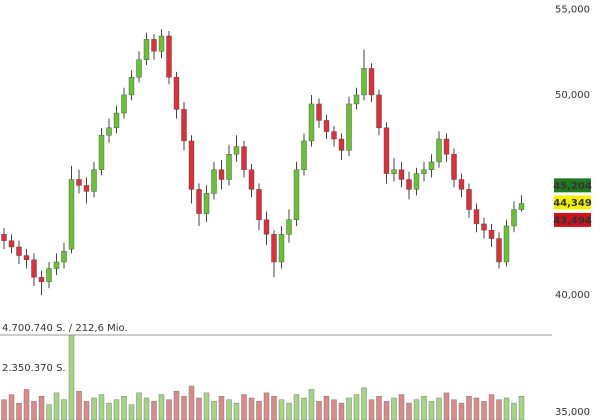 The image size is (600, 420). What do you see at coordinates (65, 328) in the screenshot?
I see `volume-tick-label: 4.700.740 S. / 212,6 Mio.` at bounding box center [65, 328].